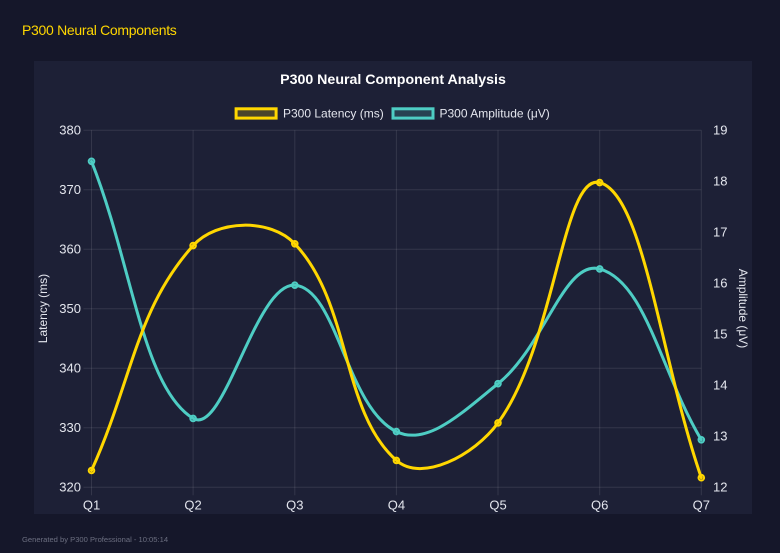  Describe the element at coordinates (701, 505) in the screenshot. I see `svg-text: Q7` at that location.